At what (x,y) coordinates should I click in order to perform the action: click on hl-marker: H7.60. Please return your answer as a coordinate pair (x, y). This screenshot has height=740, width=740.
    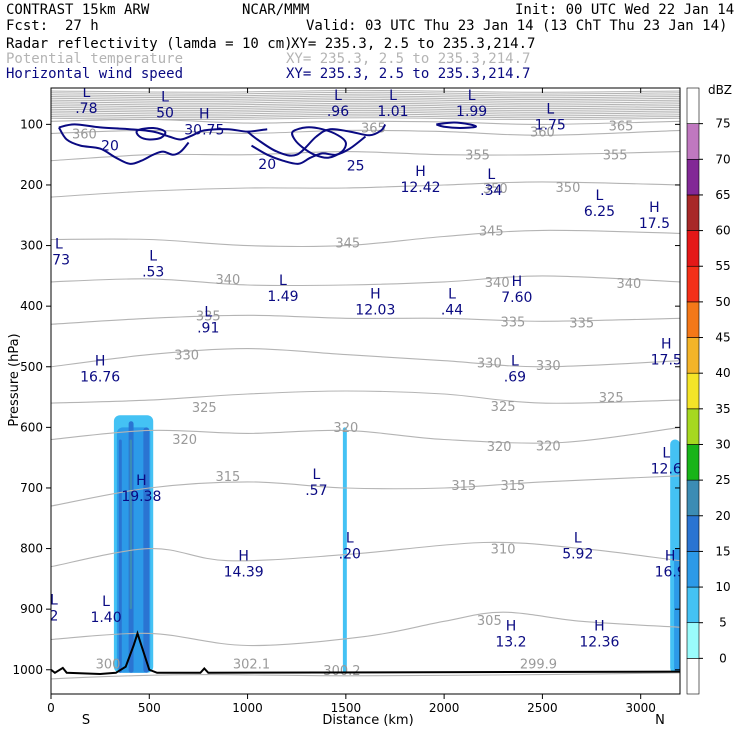
    Looking at the image, I should click on (516, 290).